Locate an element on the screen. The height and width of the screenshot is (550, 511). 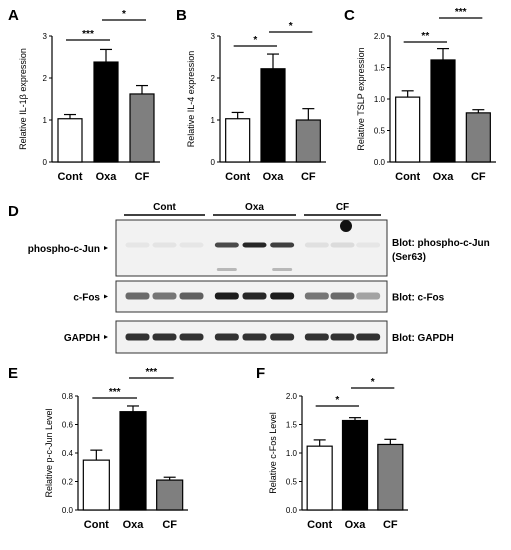
blot-group-label: Cont is located at coordinates (164, 207).